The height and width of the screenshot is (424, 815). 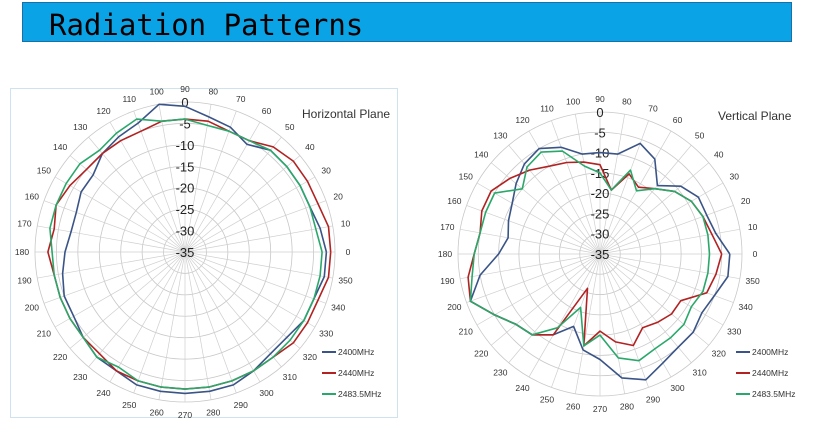 I want to click on angle-tick-label: 120, so click(x=103, y=111).